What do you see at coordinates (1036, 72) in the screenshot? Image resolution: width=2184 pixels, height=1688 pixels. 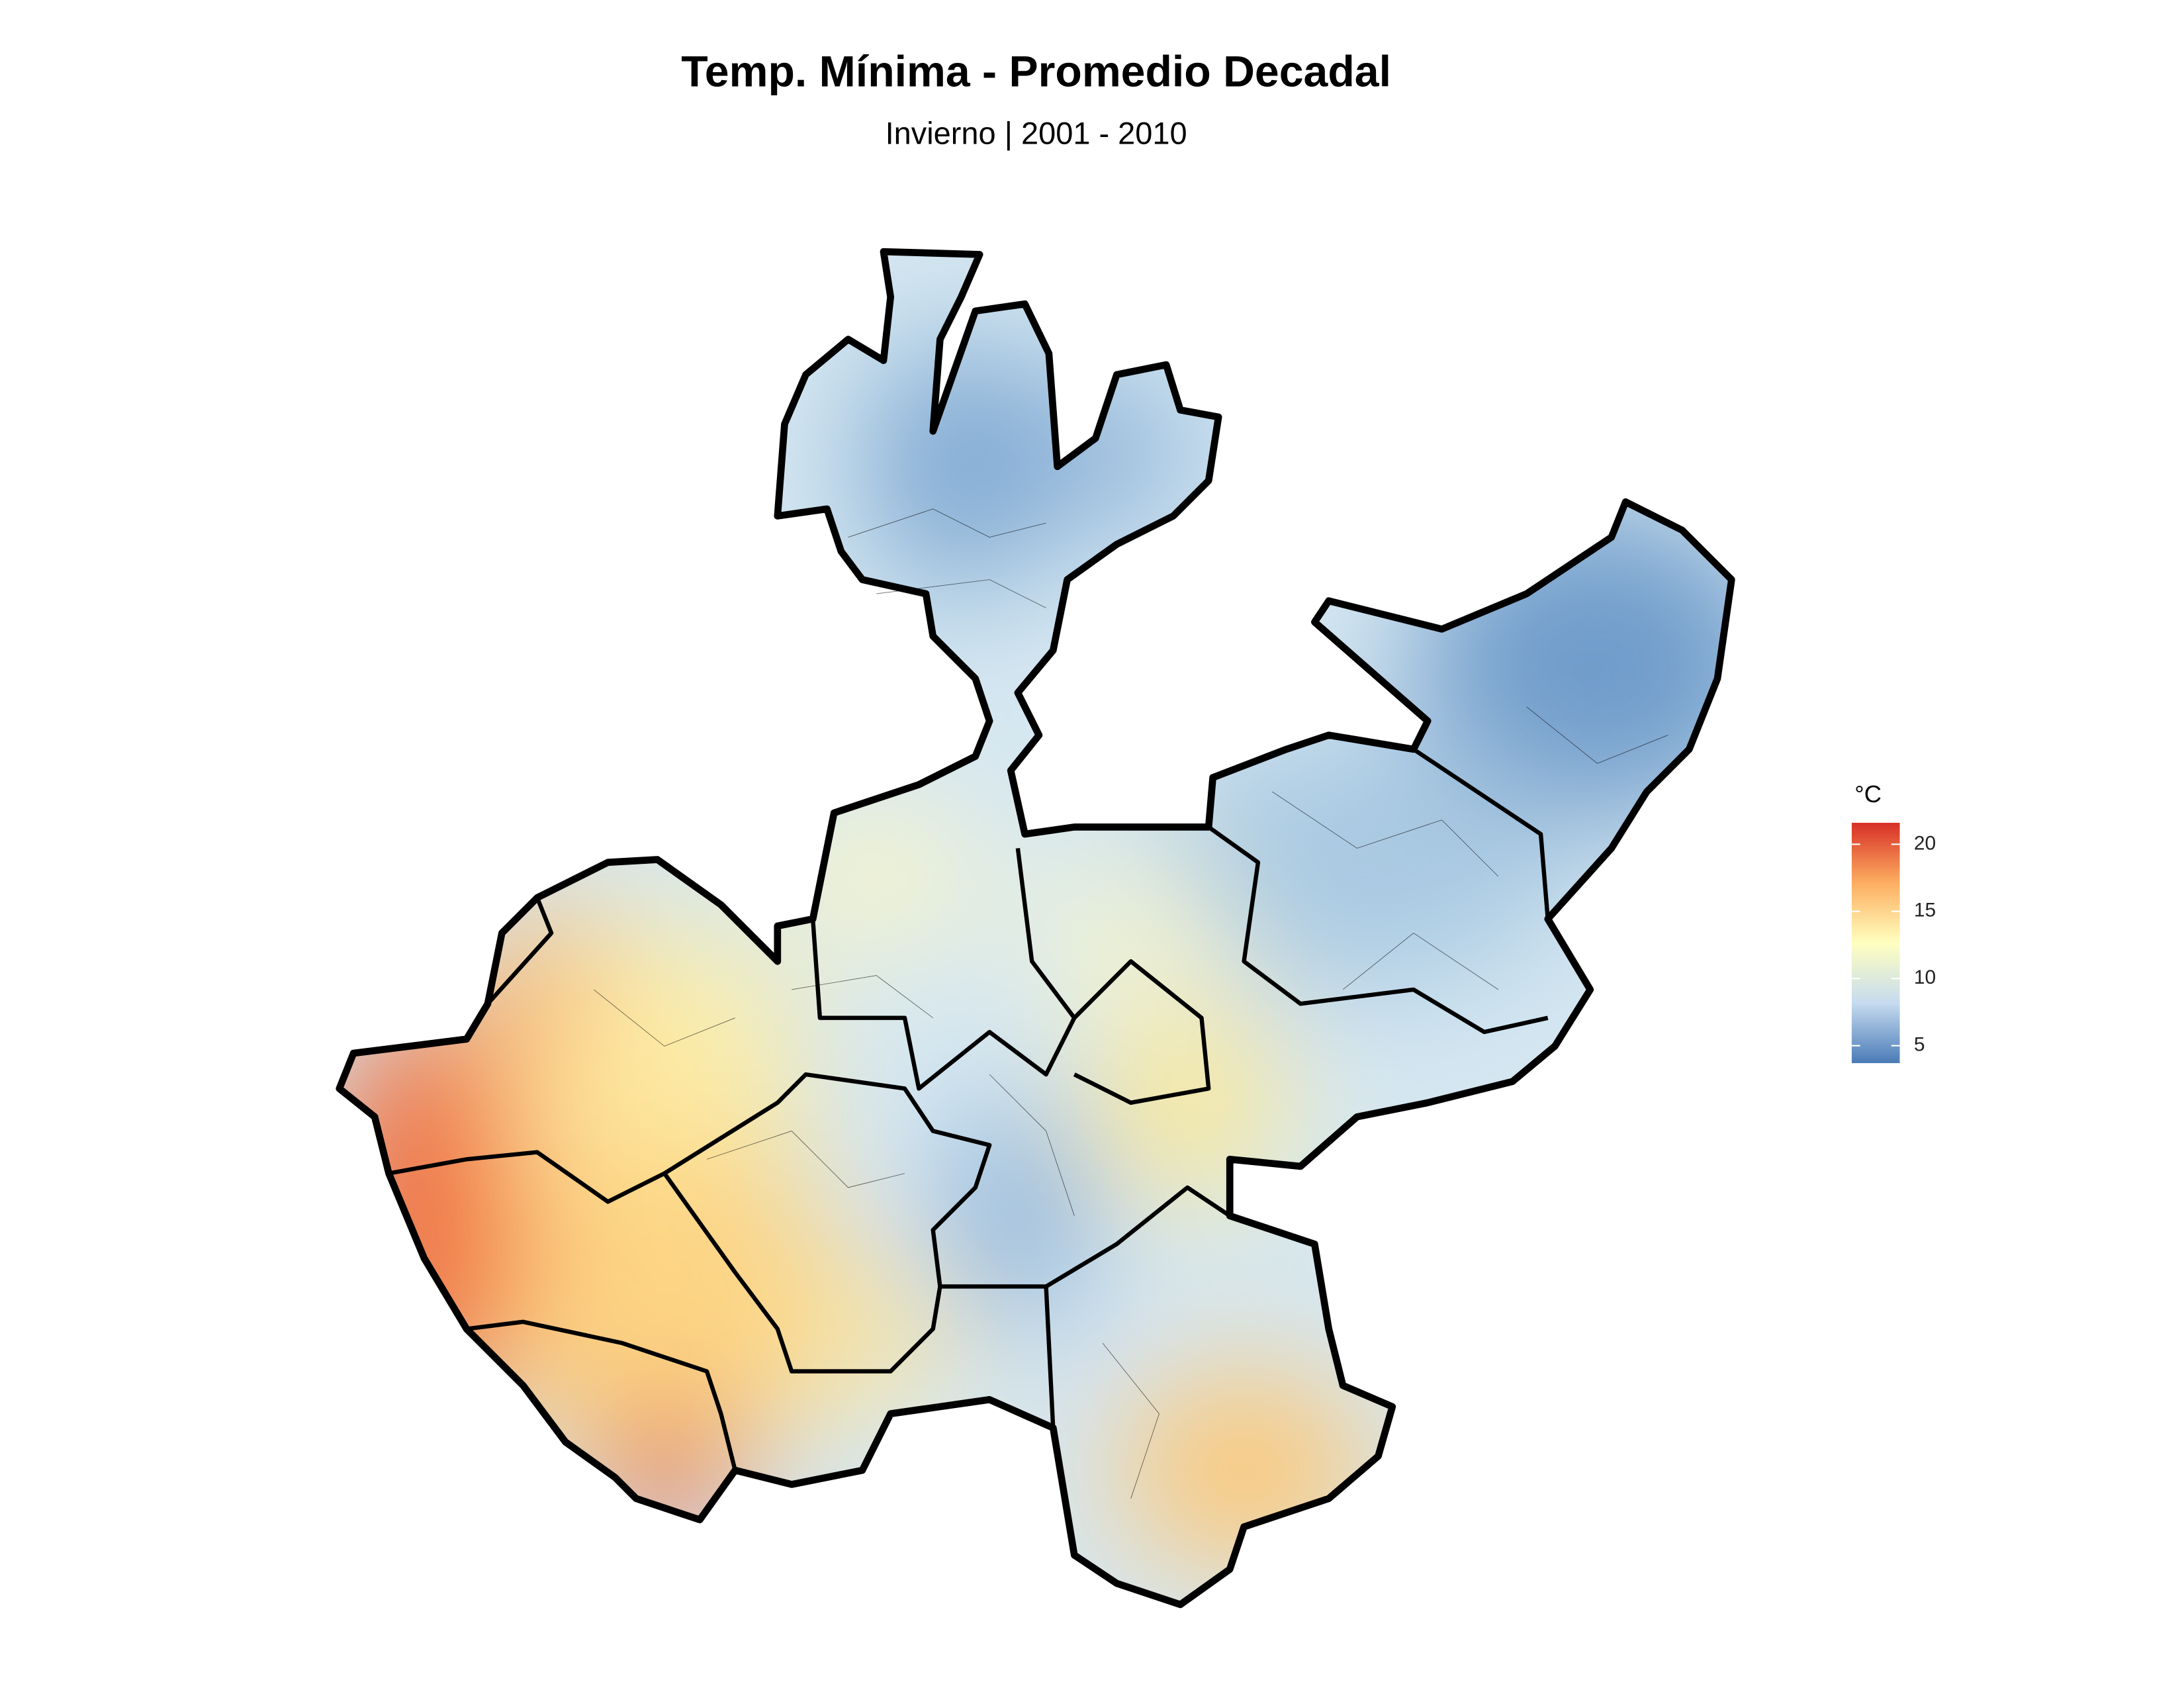 I see `map-title: Temp. Mínima - Promedio Decadal` at bounding box center [1036, 72].